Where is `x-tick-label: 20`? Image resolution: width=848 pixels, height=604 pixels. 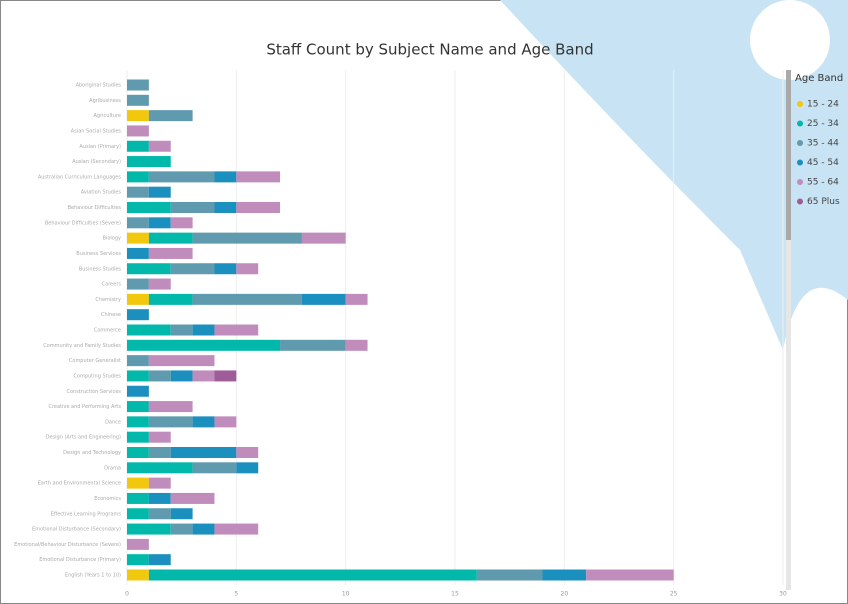
x-tick-label: 20 is located at coordinates (565, 594).